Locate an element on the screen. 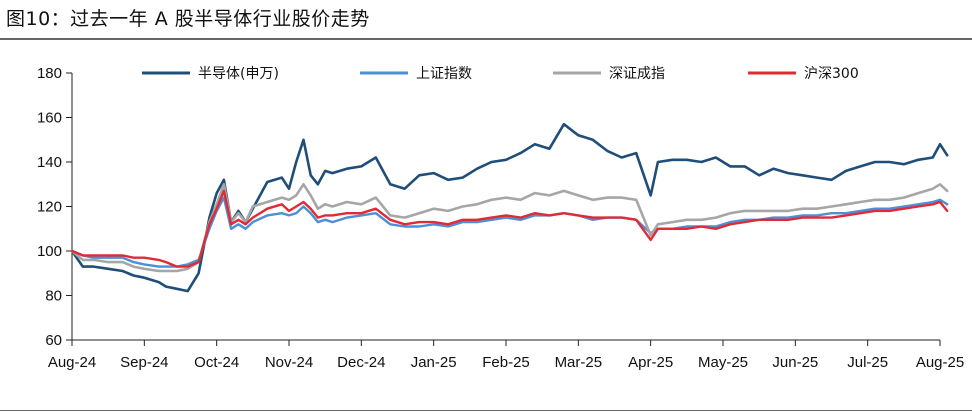 The height and width of the screenshot is (414, 972). legend-label: 上证指数 is located at coordinates (444, 74).